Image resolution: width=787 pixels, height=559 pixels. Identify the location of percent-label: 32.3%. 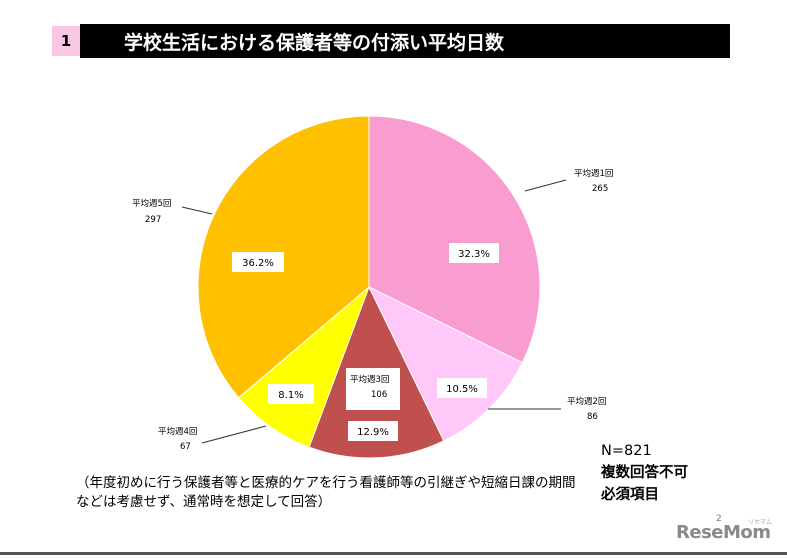
(474, 254).